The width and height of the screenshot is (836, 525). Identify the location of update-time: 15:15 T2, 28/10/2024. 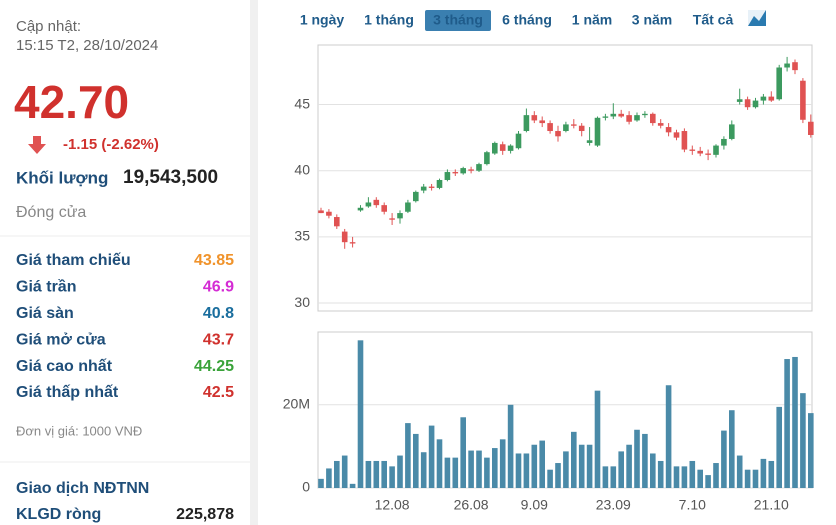
(87, 45).